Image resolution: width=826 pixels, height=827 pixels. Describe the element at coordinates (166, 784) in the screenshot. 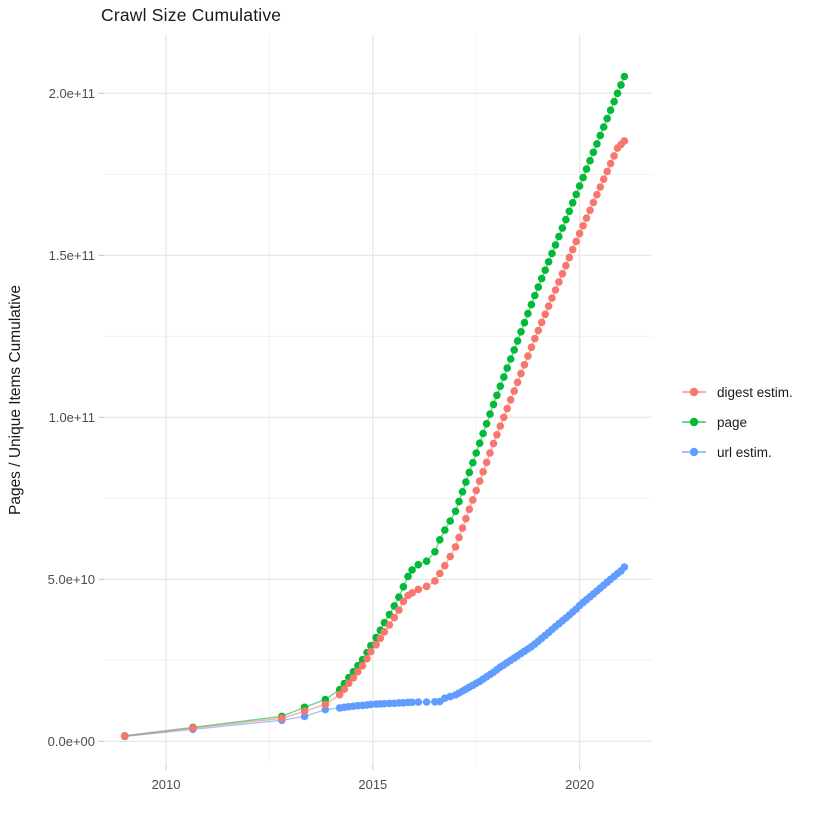

I see `x-tick-label: 2010` at that location.